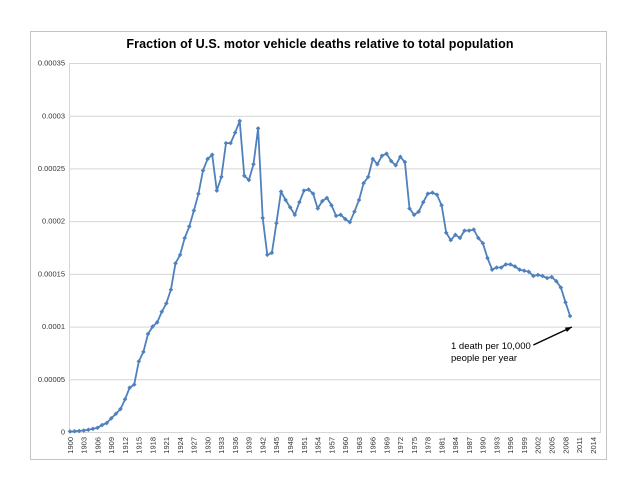 This screenshot has width=640, height=494. Describe the element at coordinates (441, 445) in the screenshot. I see `x-tick-label: 1981` at that location.